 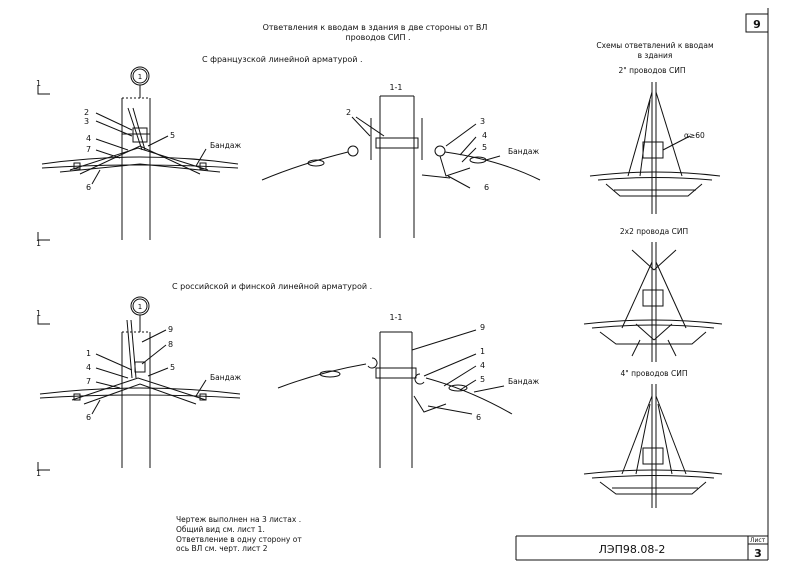 I want to click on note-line4: ось ВЛ см. черт. лист 2, so click(x=222, y=548).